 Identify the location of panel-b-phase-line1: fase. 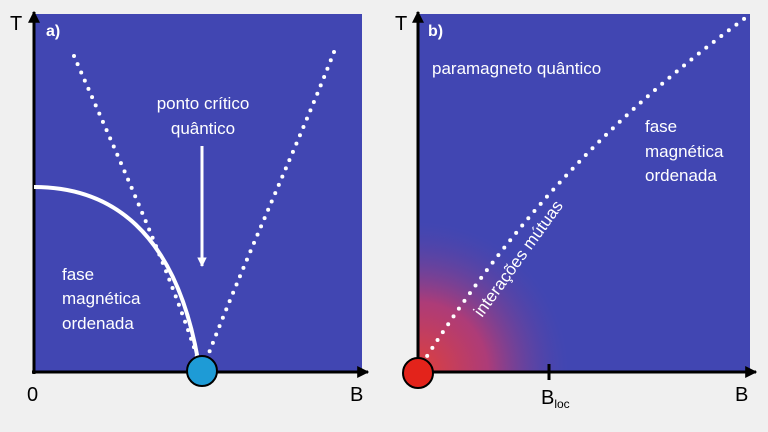
(661, 126).